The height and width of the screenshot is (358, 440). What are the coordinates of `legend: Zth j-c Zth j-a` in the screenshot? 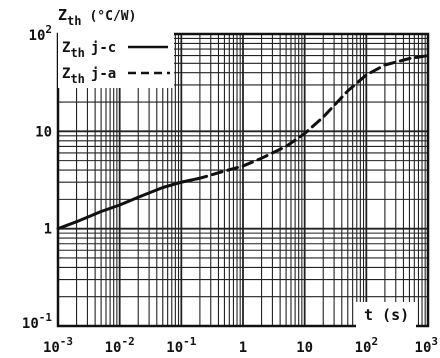 It's located at (116, 60).